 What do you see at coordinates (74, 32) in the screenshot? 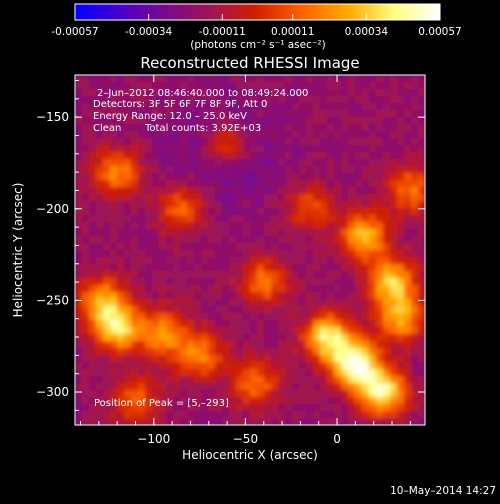
I see `colorbar-tick-label: -0.00057` at bounding box center [74, 32].